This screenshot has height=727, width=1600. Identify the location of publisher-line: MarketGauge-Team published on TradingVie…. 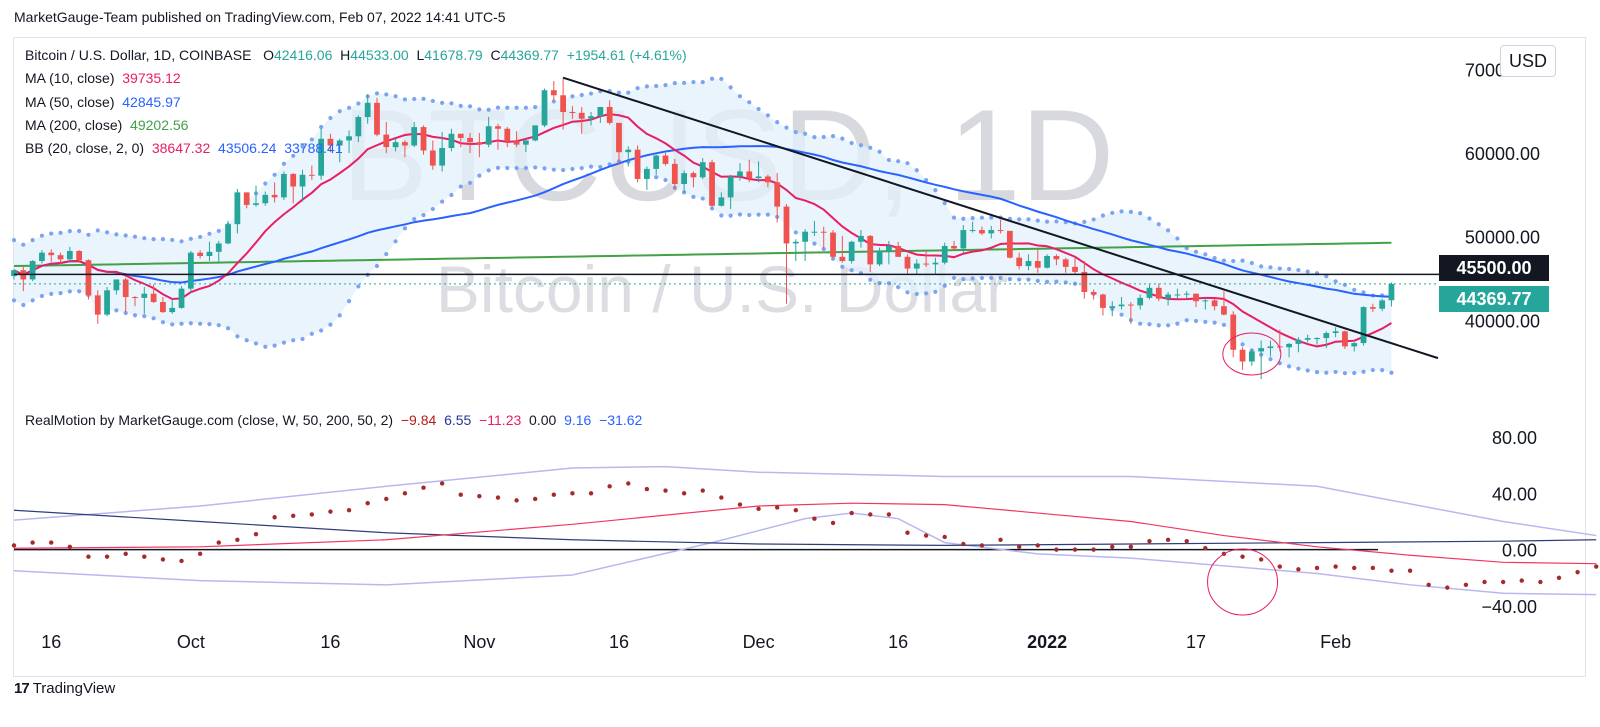
(260, 17).